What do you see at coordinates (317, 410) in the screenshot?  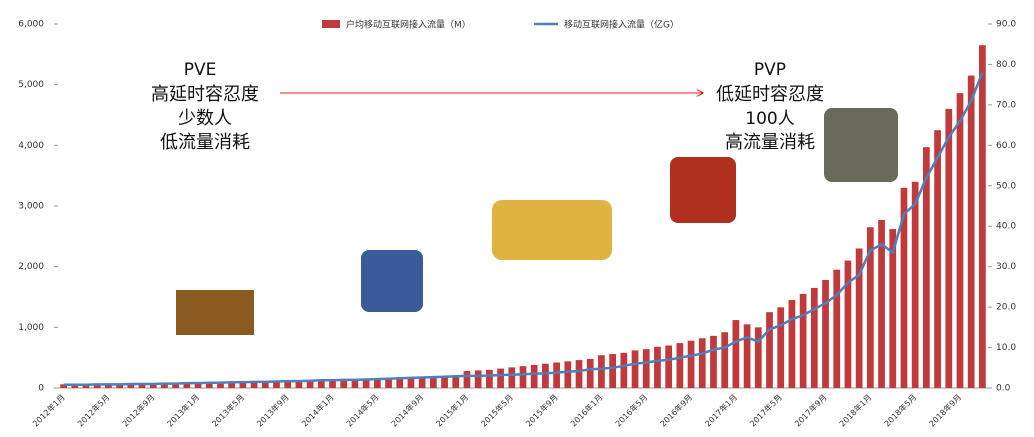 I see `x-tick-label: 2014年1月` at bounding box center [317, 410].